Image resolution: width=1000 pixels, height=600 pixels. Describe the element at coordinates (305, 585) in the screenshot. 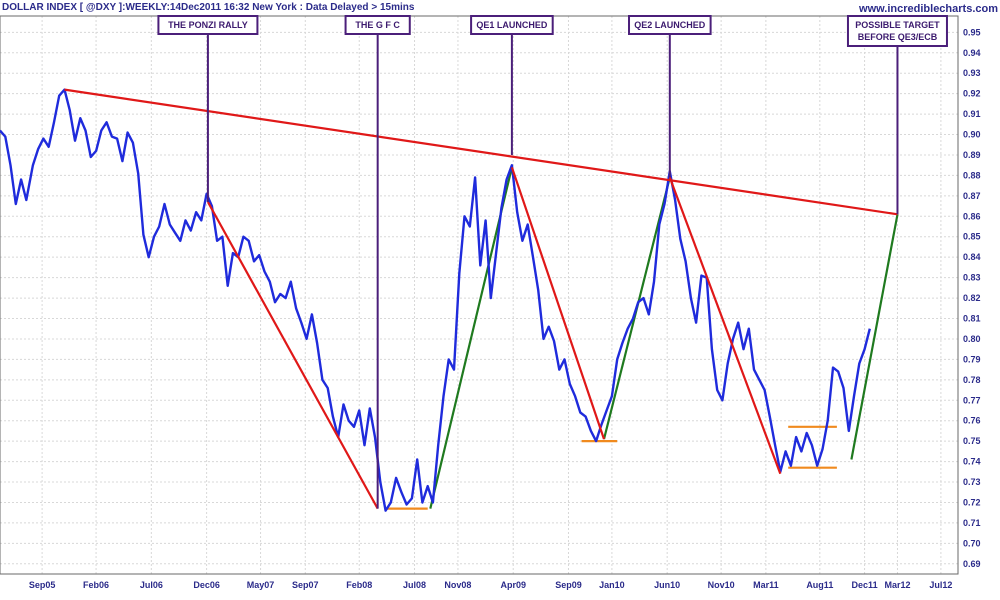

I see `x-tick-label: Sep07` at that location.